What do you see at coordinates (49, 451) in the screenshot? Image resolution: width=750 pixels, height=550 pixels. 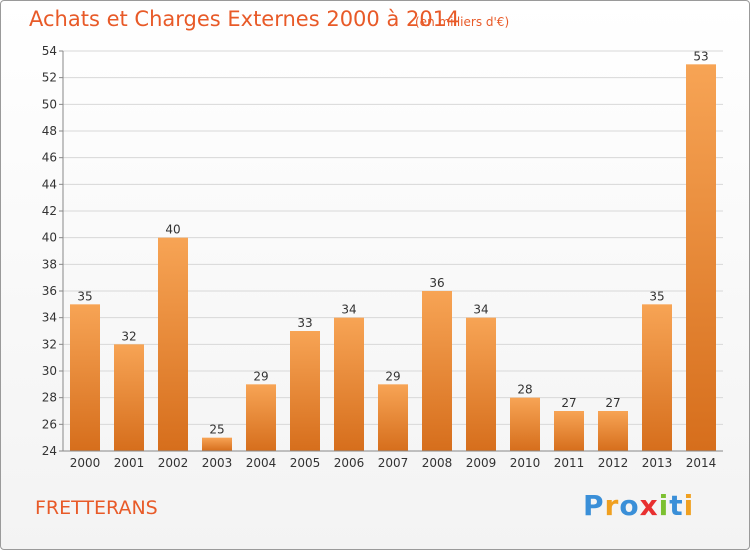 I see `y-tick-label: 24` at bounding box center [49, 451].